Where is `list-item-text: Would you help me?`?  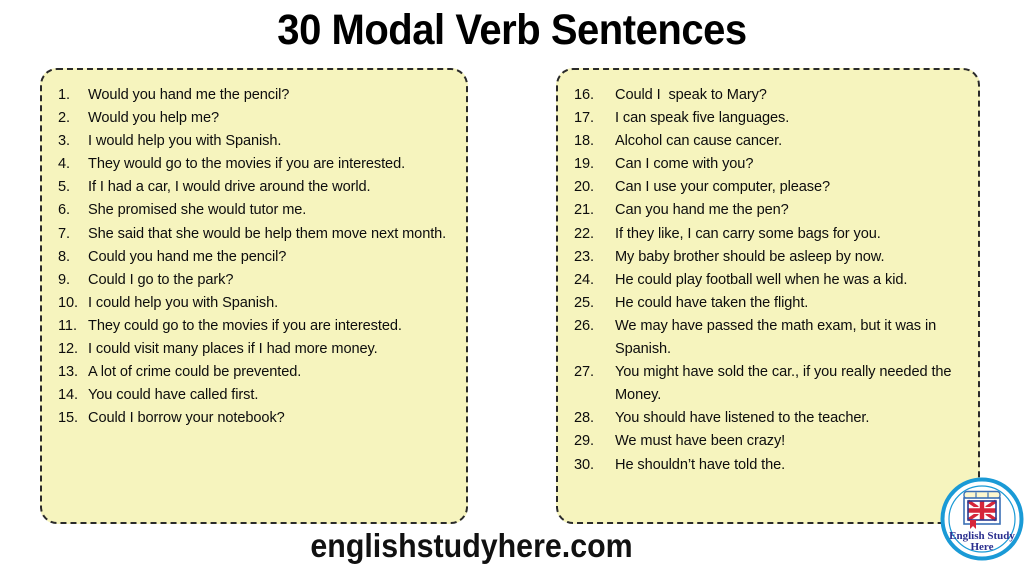 list-item-text: Would you help me? is located at coordinates (153, 118).